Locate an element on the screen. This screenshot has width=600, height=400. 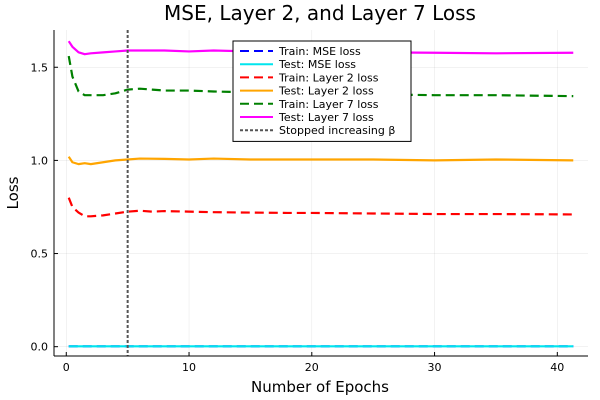
legend-label: Test: Layer 2 loss is located at coordinates (326, 91).